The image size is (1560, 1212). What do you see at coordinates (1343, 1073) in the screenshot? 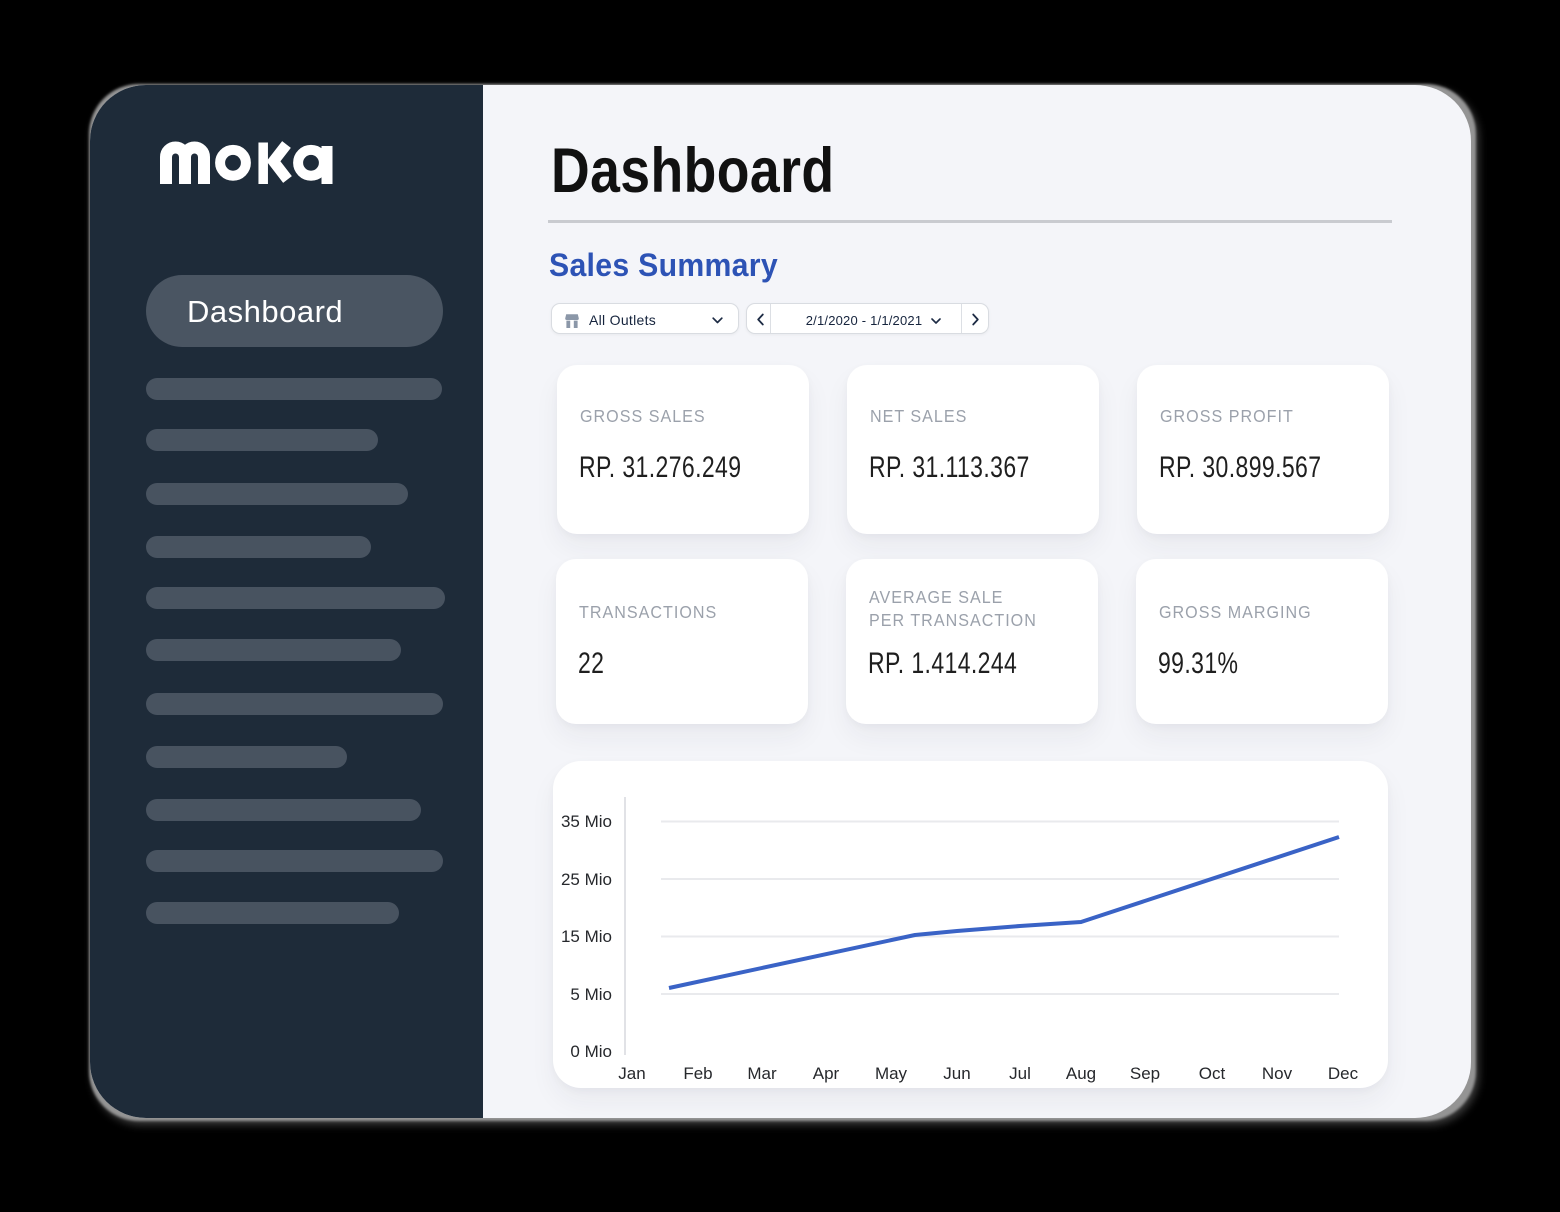
I see `svg-text: Dec` at bounding box center [1343, 1073].